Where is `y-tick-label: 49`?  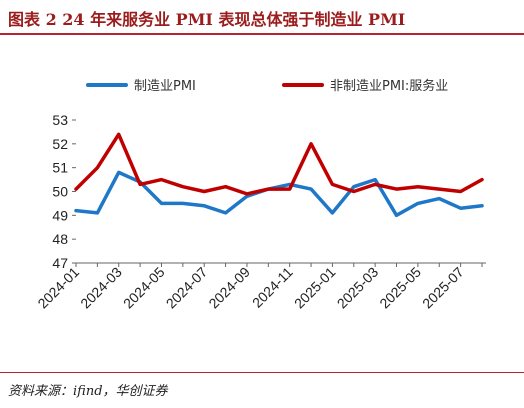 y-tick-label: 49 is located at coordinates (60, 215).